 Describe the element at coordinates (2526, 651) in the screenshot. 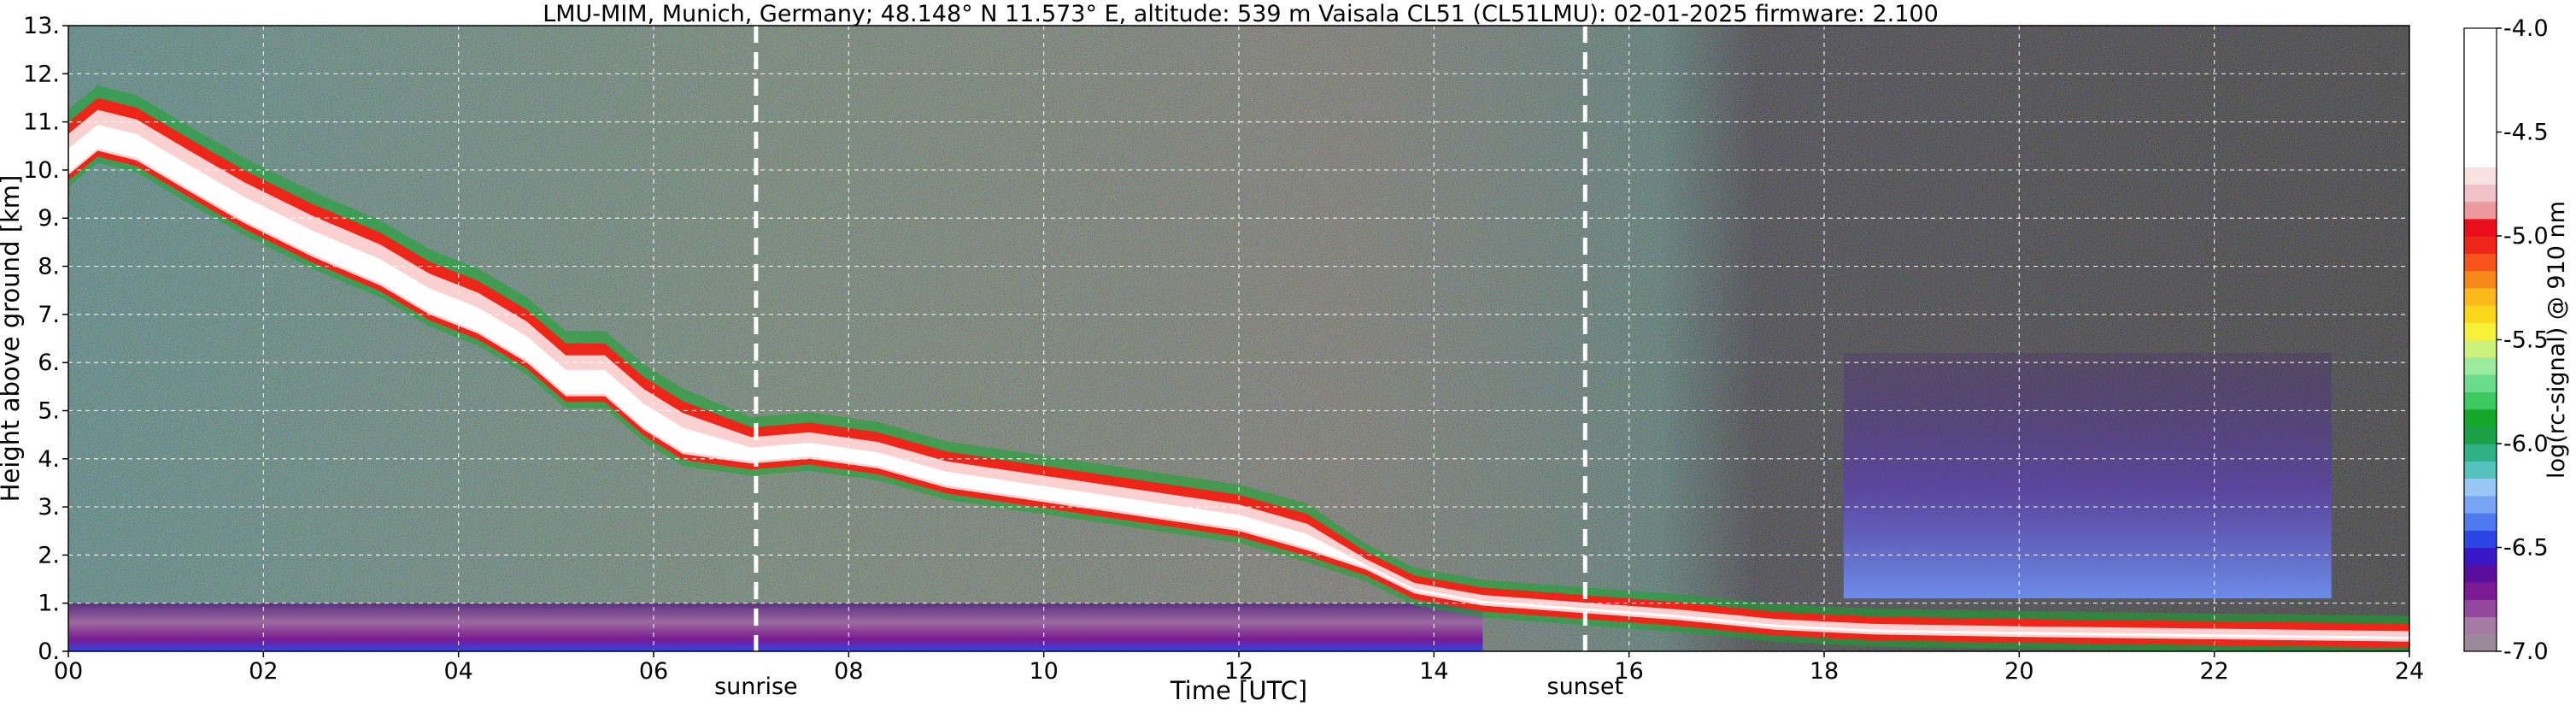

I see `colorbar-tick-label: -7.0` at that location.